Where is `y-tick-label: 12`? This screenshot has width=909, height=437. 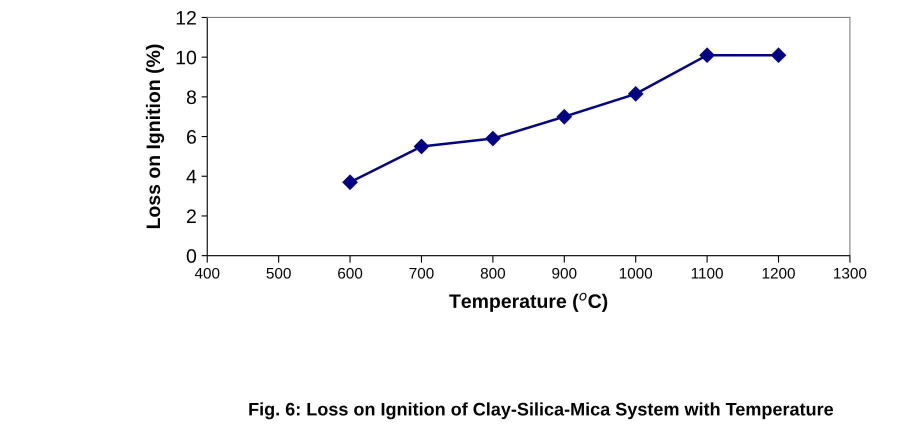
y-tick-label: 12 is located at coordinates (186, 17).